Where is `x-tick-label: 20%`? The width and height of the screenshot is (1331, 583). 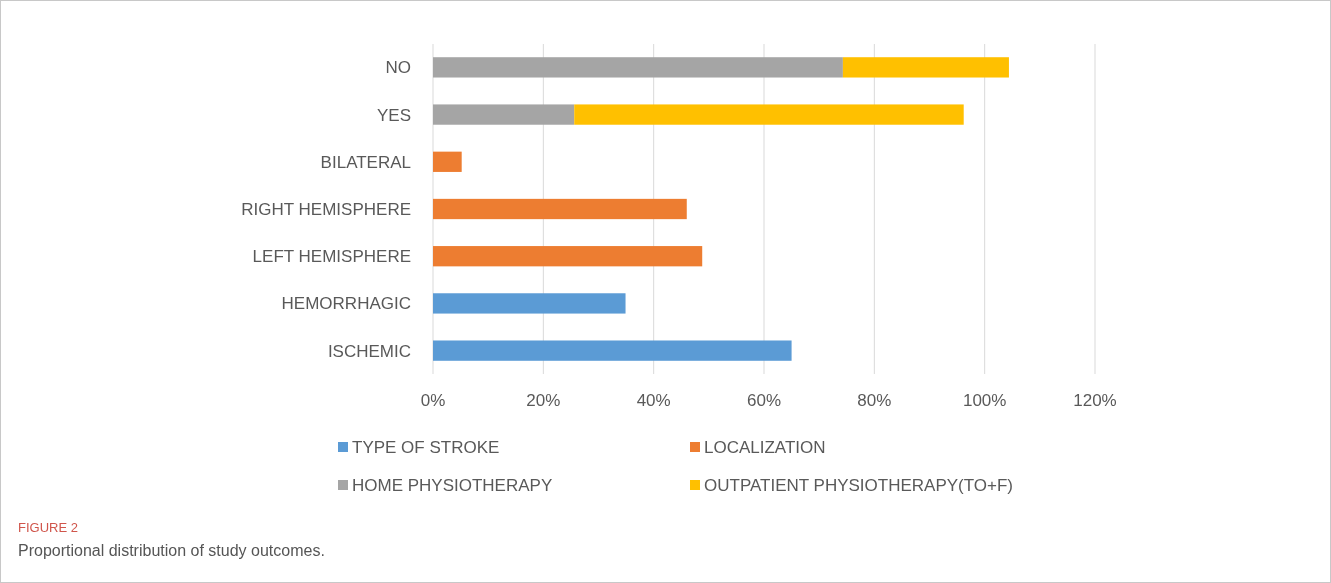 x-tick-label: 20% is located at coordinates (543, 400).